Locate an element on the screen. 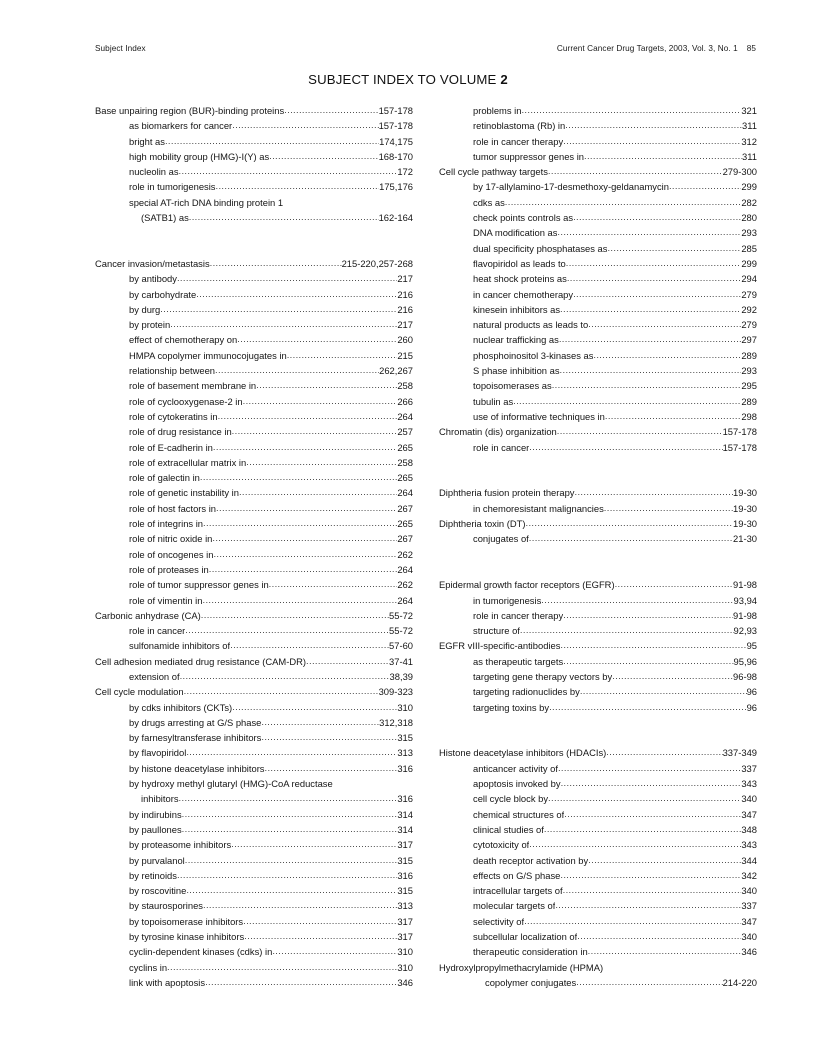  index-entry-pages: 289 is located at coordinates (749, 355).